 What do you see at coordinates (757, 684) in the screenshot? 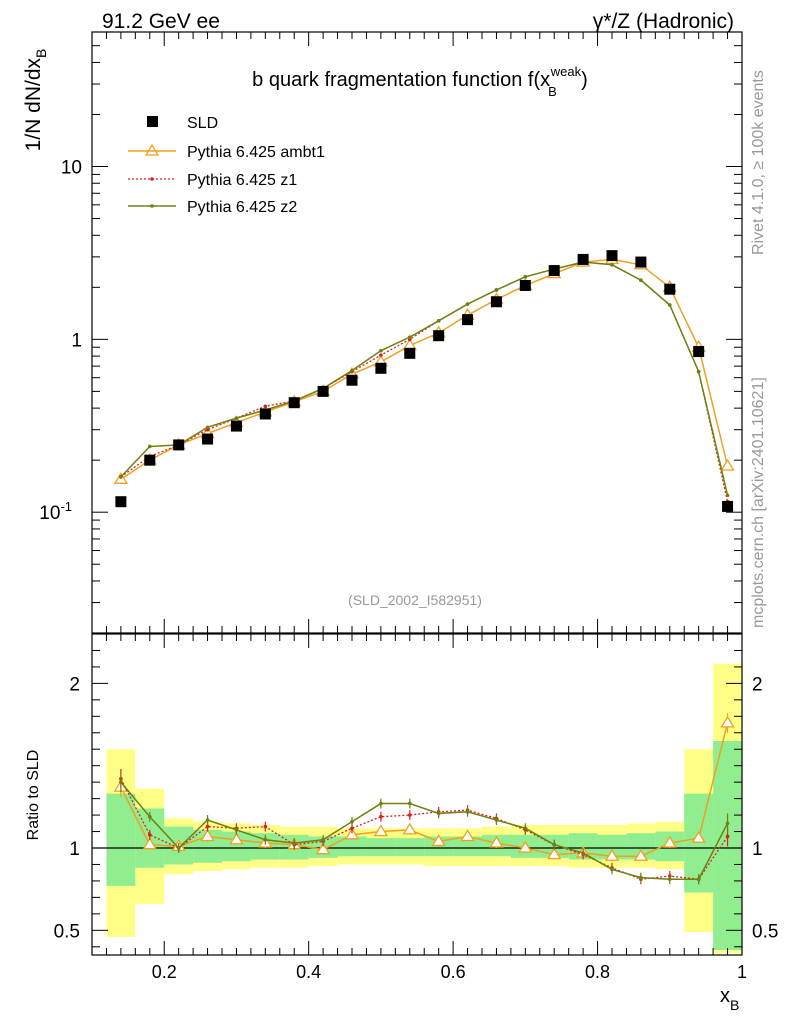
I see `ratio-y-tick-label-right: 2` at bounding box center [757, 684].